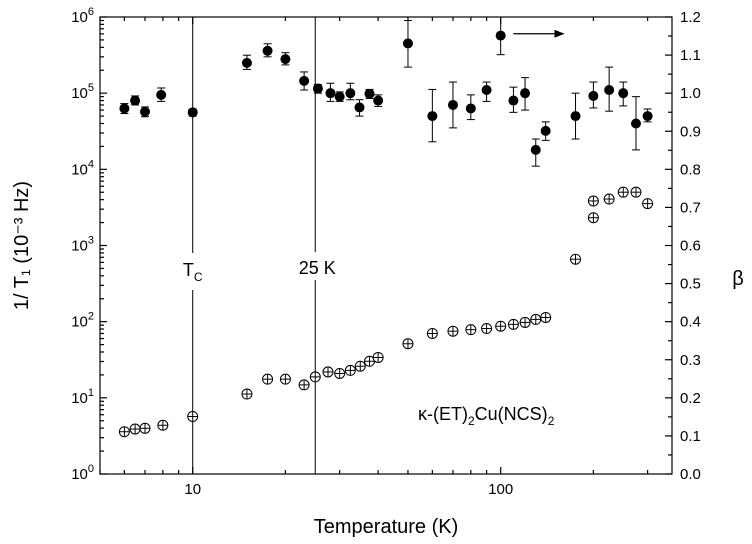  I want to click on y-right-tick-label: 0.2, so click(690, 398).